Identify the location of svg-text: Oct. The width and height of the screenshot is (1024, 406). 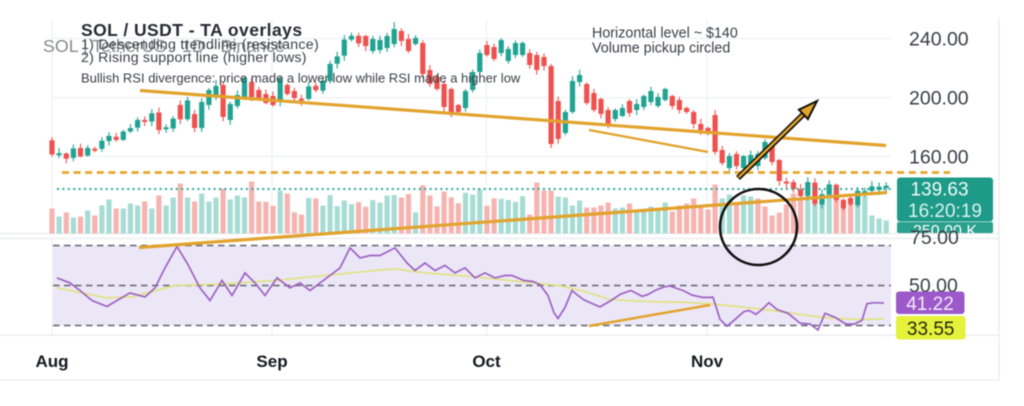
(486, 361).